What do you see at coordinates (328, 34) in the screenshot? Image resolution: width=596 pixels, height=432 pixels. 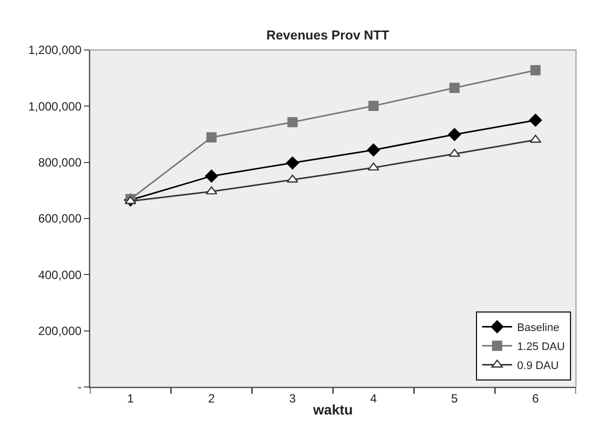 I see `chart-title: Revenues Prov NTT` at bounding box center [328, 34].